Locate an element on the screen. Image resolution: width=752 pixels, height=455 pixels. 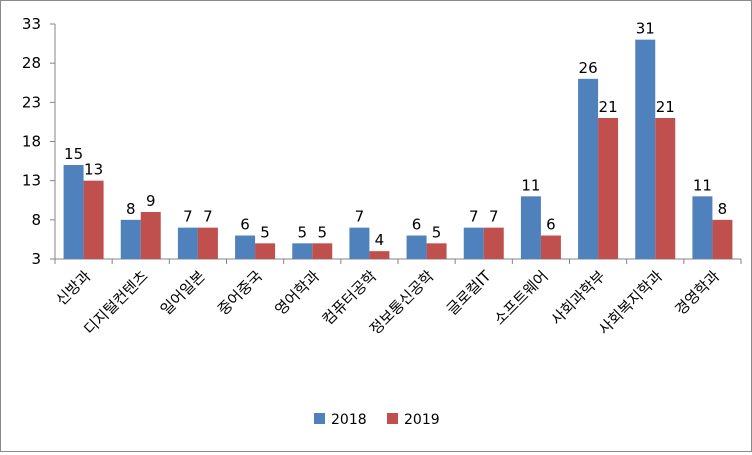
data-label: 31 is located at coordinates (645, 29).